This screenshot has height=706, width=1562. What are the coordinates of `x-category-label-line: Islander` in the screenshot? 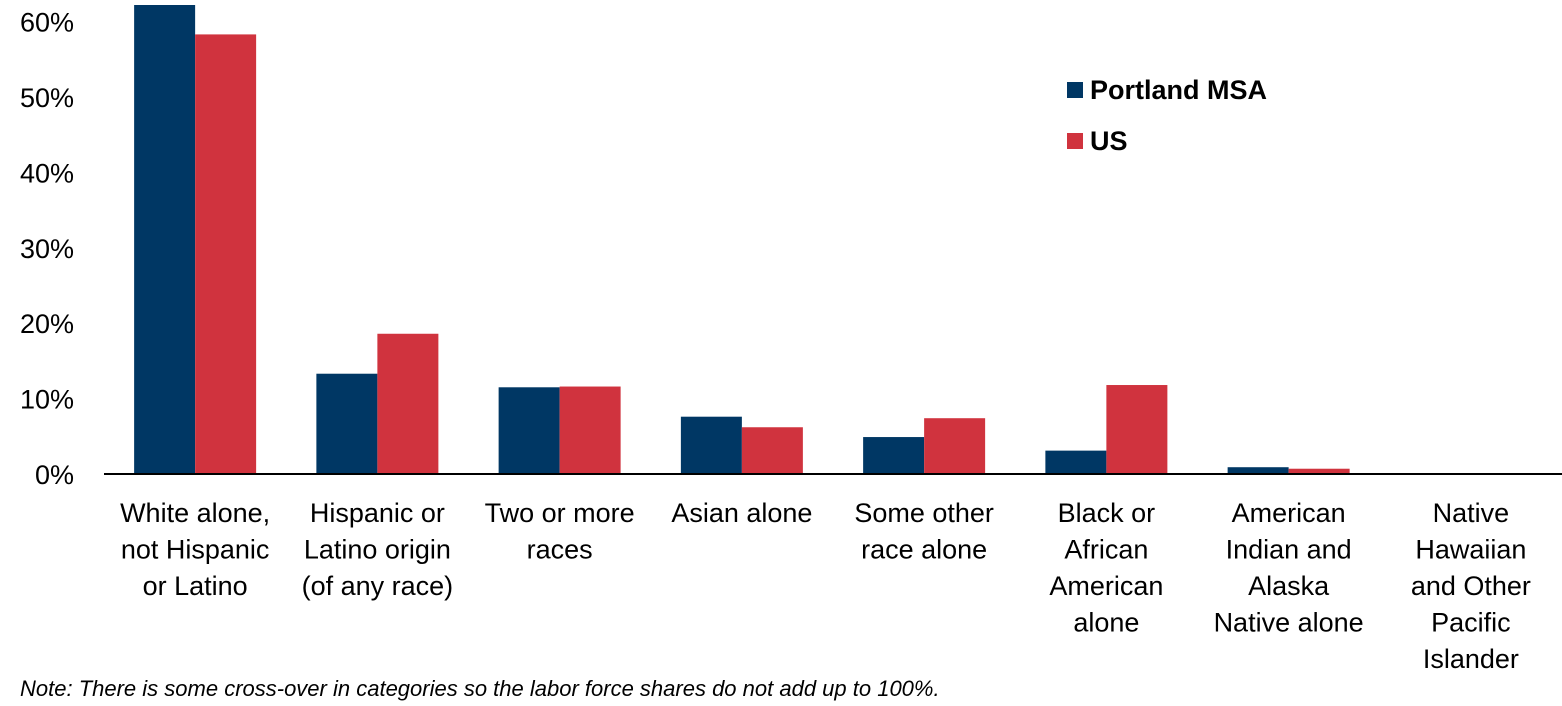 It's located at (1471, 659).